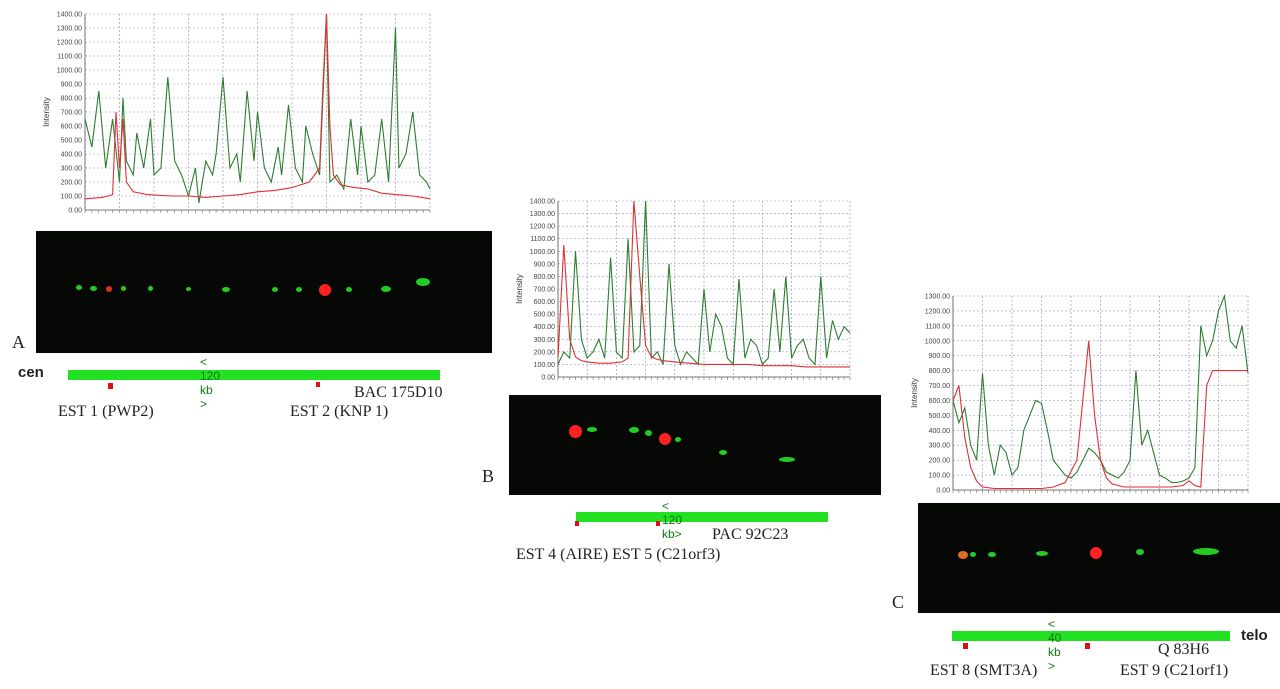  Describe the element at coordinates (1174, 670) in the screenshot. I see `est-label: EST 9 (C21orf1)` at that location.